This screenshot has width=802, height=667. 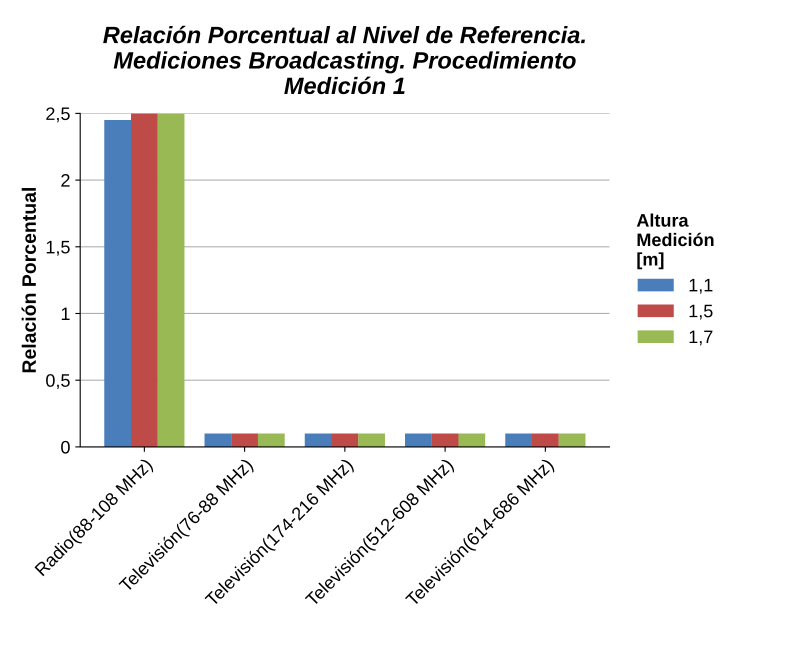 What do you see at coordinates (58, 248) in the screenshot?
I see `y-tick-label: 1,5` at bounding box center [58, 248].